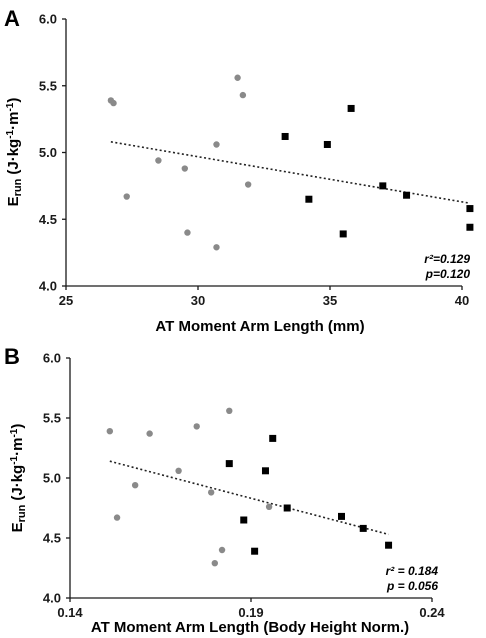 This screenshot has width=486, height=638. I want to click on panel-b-x-ticks: 0.14 0.19 0.24, so click(251, 609).